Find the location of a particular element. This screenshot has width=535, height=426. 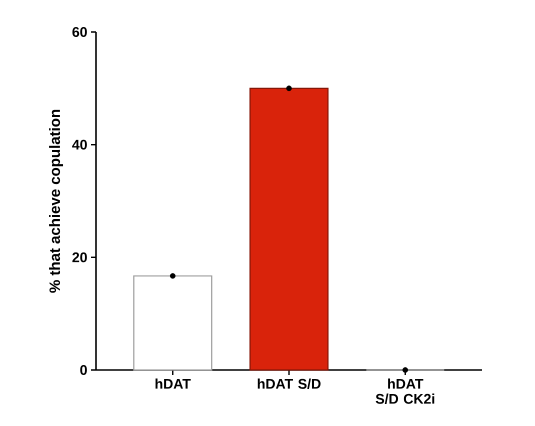

x-tick-label: hDAT S/D CK2i is located at coordinates (405, 391).